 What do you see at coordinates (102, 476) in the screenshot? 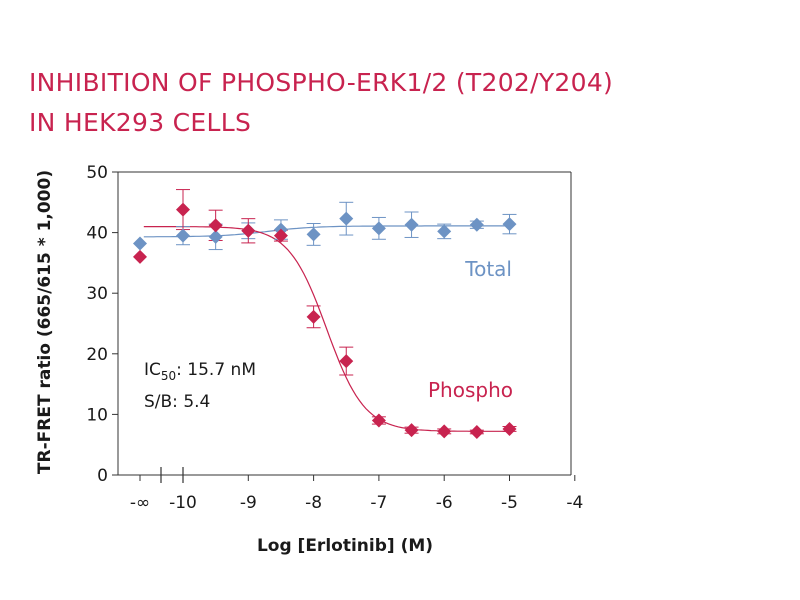
I see `y-tick-label: 0` at bounding box center [102, 476].